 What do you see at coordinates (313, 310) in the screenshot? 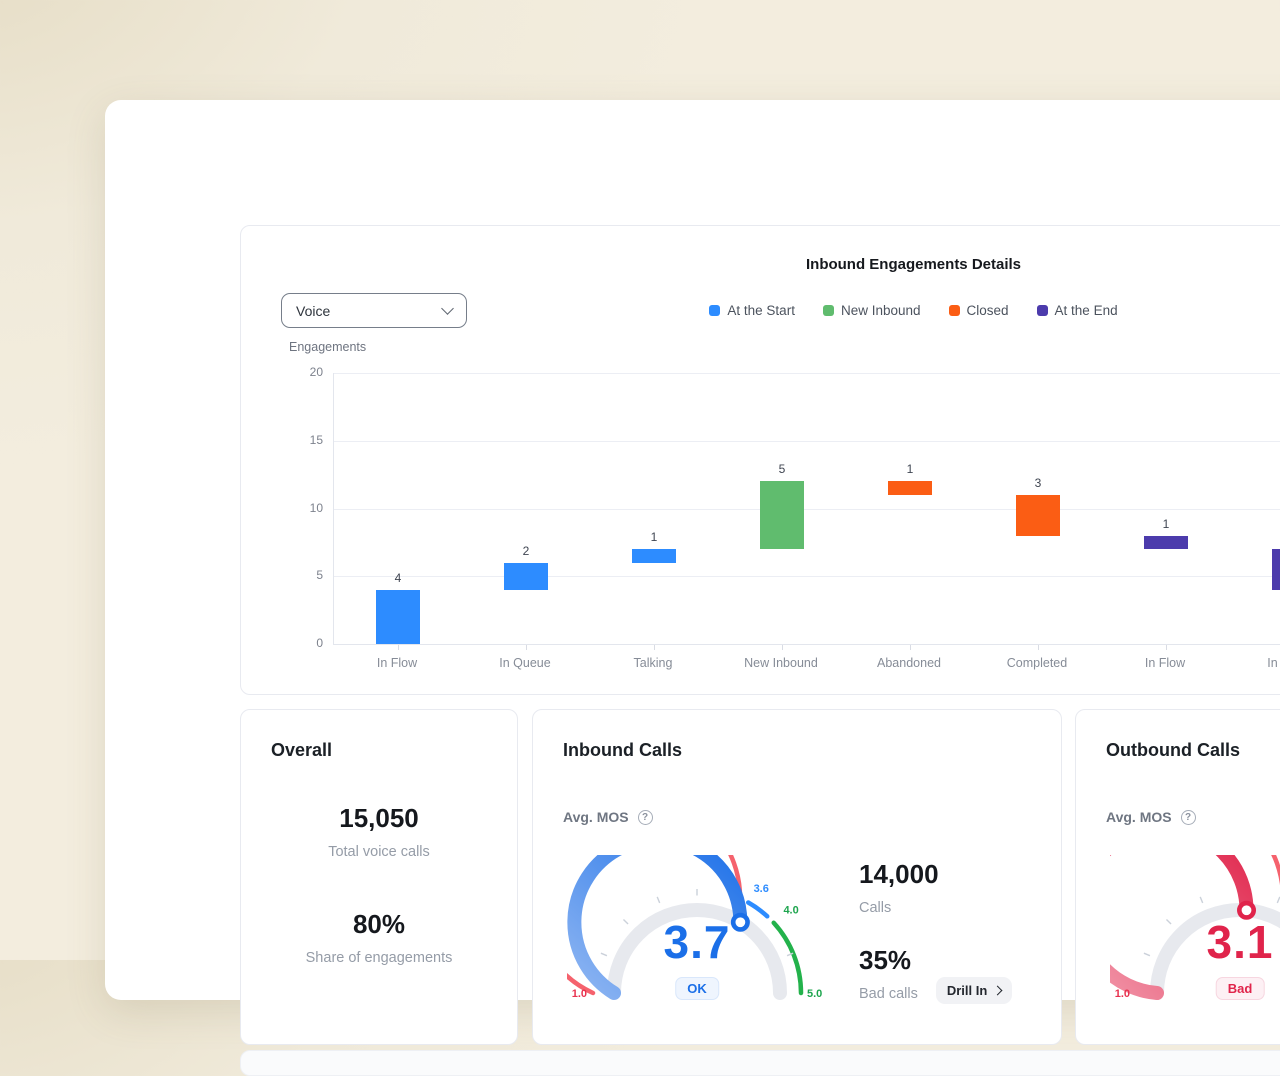
I see `channel-filter-value: Voice` at bounding box center [313, 310].